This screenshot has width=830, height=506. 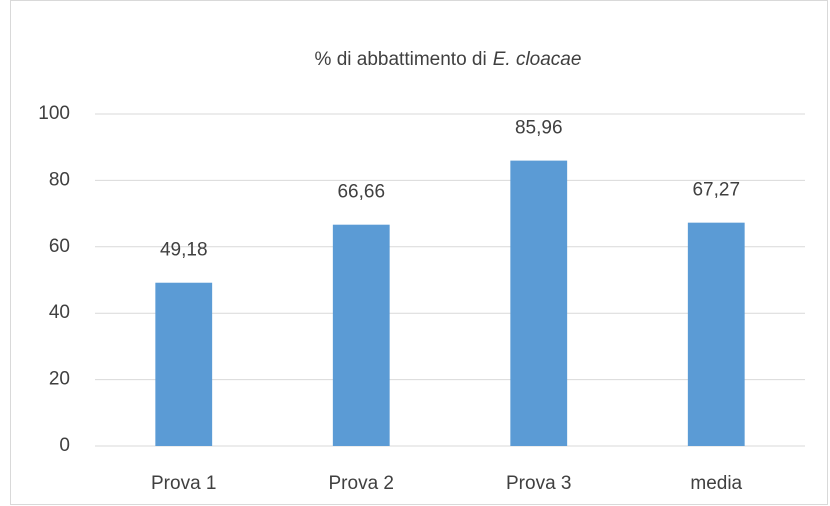 What do you see at coordinates (59, 379) in the screenshot?
I see `y-tick-label: 20` at bounding box center [59, 379].